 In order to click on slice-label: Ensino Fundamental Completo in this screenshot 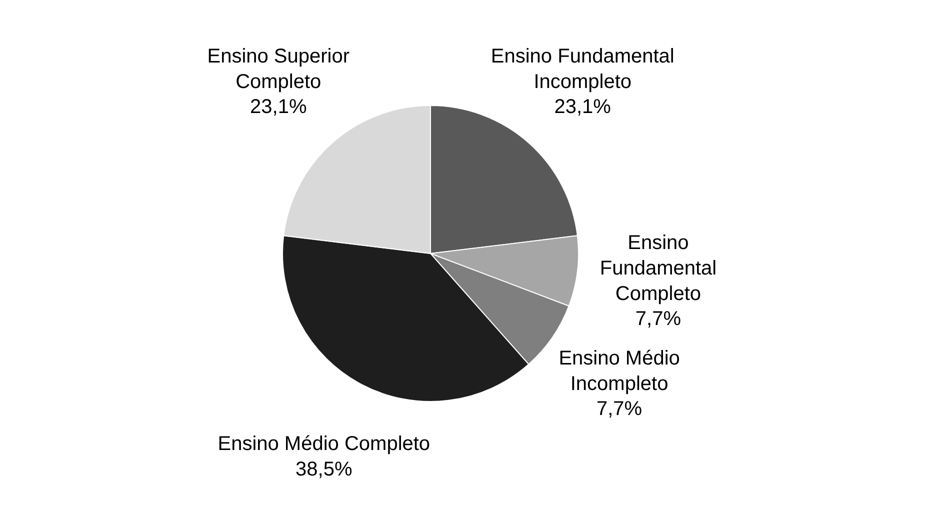, I will do `click(658, 268)`.